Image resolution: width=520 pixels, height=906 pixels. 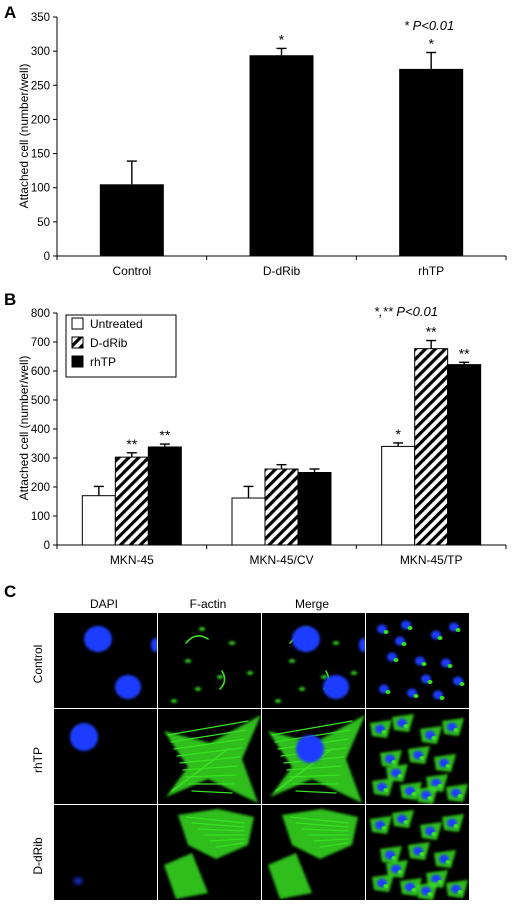 What do you see at coordinates (10, 591) in the screenshot?
I see `panel-c-letter: C` at bounding box center [10, 591].